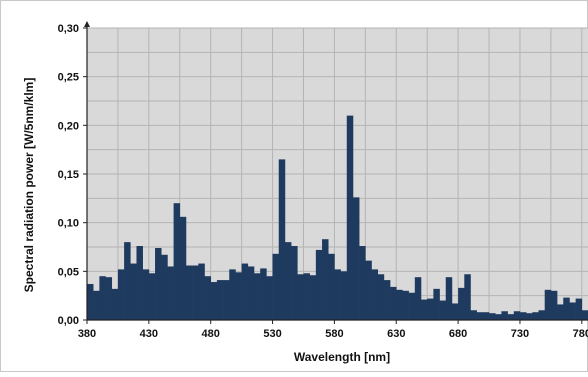  I want to click on x-tick-label: 480, so click(211, 334).